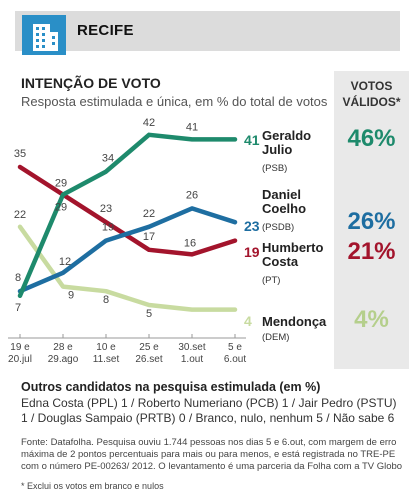  What do you see at coordinates (61, 208) in the screenshot?
I see `data-label-2-1: 29` at bounding box center [61, 208].